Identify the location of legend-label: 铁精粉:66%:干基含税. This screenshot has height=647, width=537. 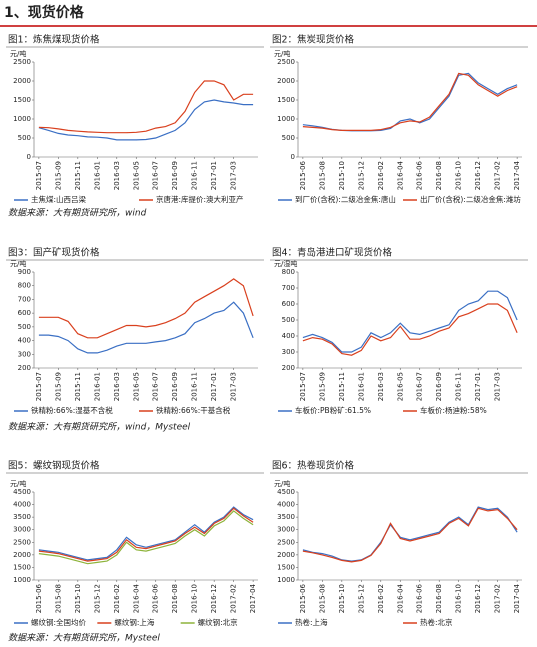
(193, 410).